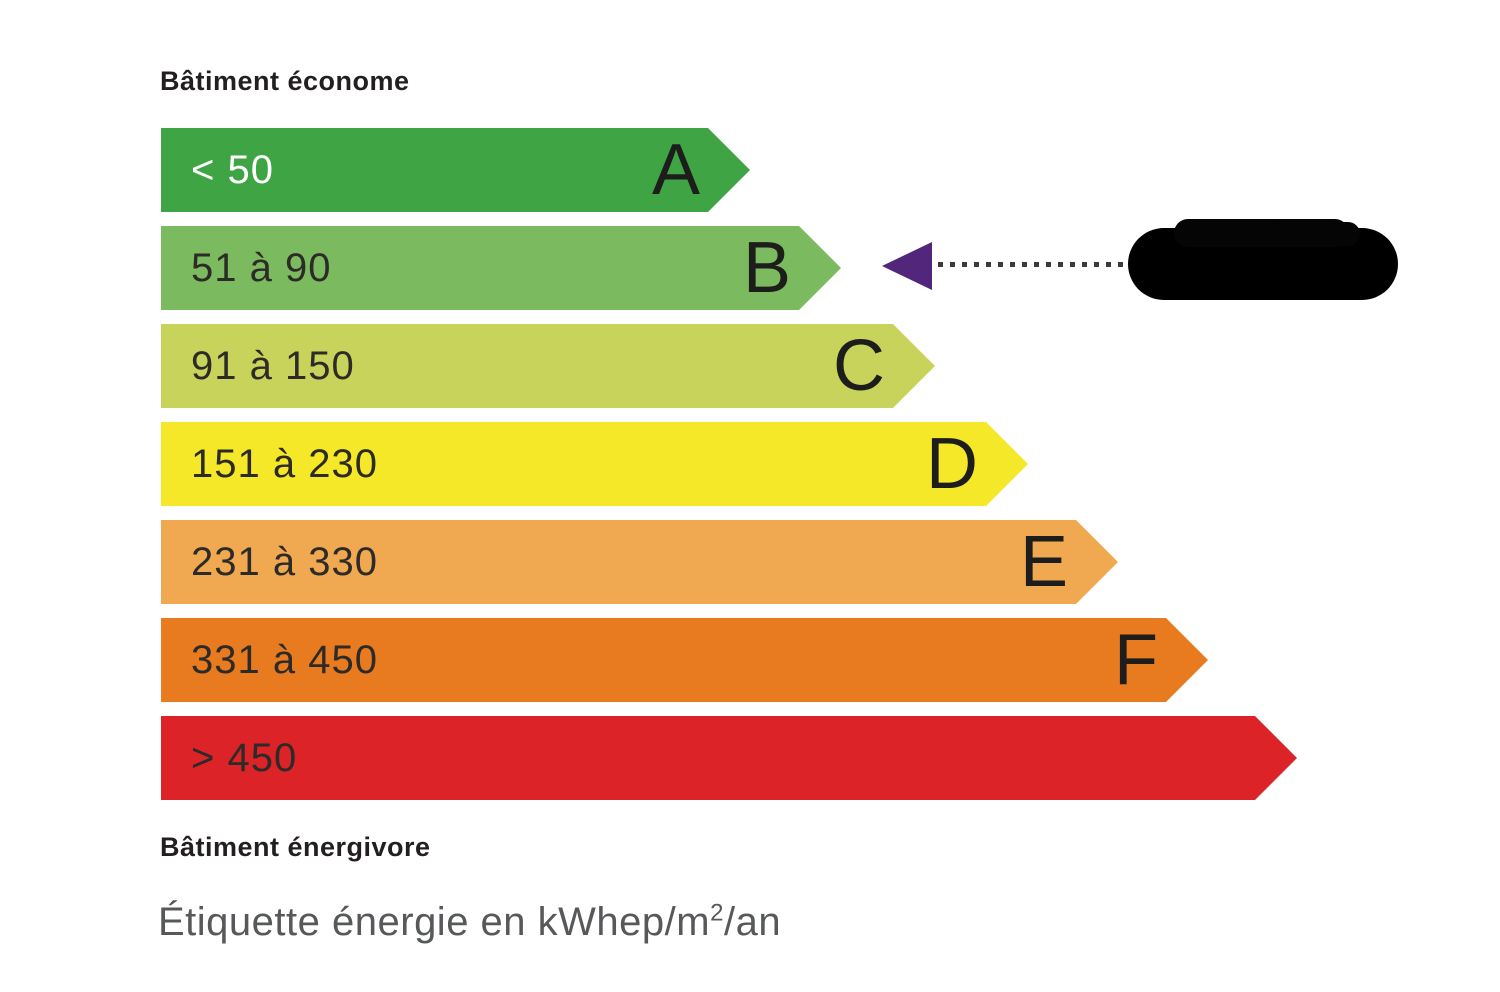 The width and height of the screenshot is (1500, 992). Describe the element at coordinates (284, 463) in the screenshot. I see `energy-range-d: 151 à 230` at that location.